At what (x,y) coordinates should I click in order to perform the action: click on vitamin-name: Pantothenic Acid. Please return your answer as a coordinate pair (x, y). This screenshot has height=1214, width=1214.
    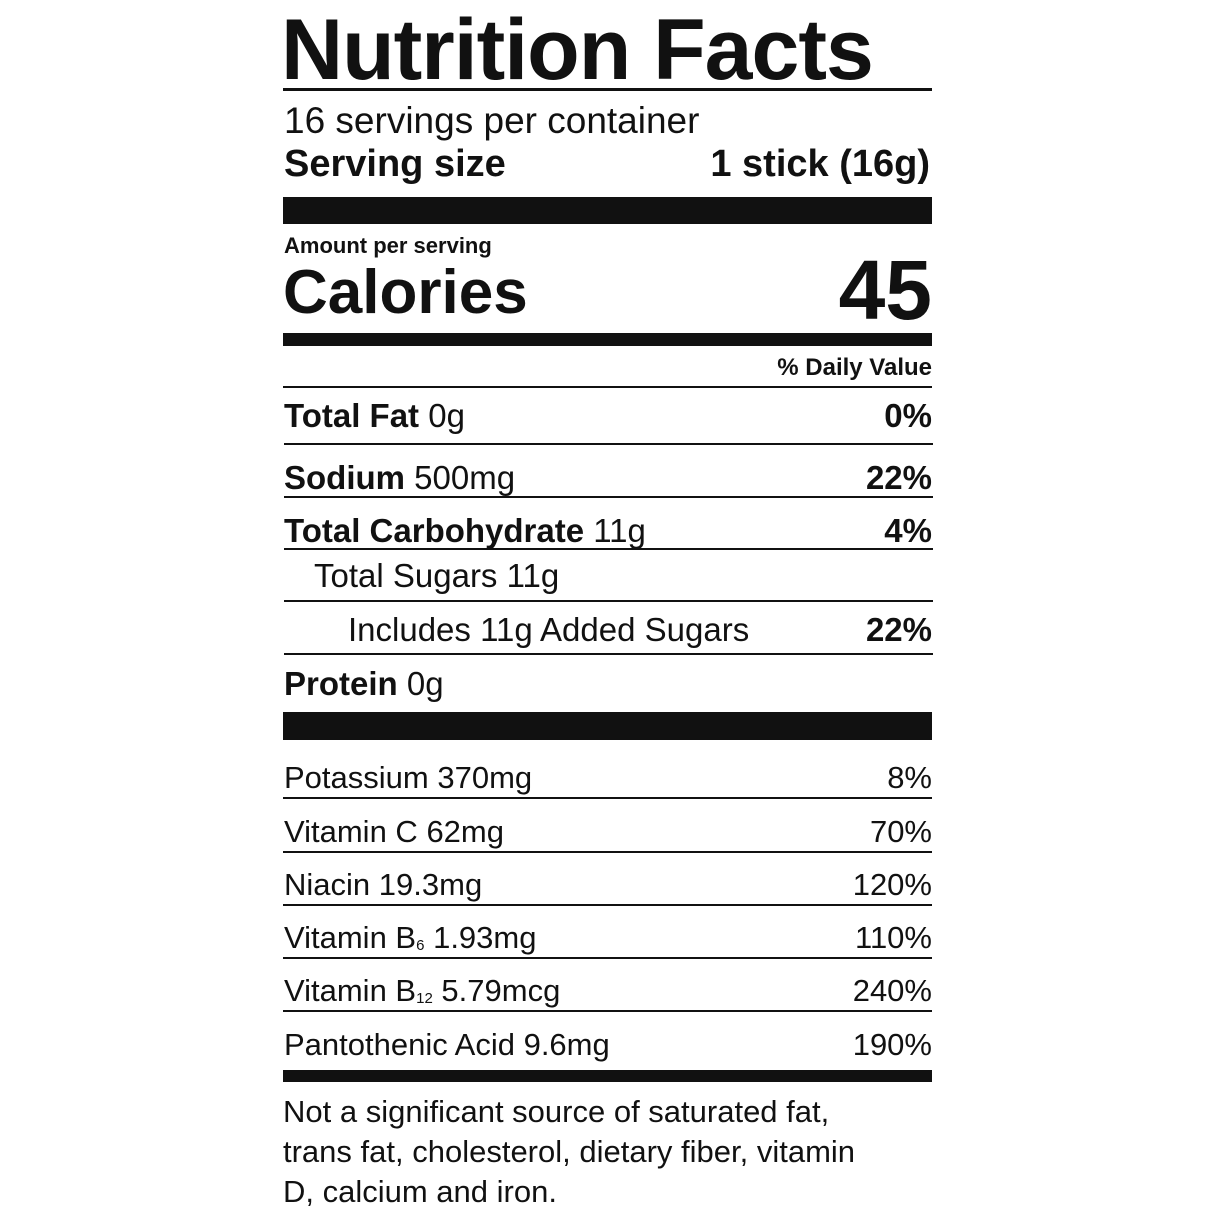
    Looking at the image, I should click on (399, 1044).